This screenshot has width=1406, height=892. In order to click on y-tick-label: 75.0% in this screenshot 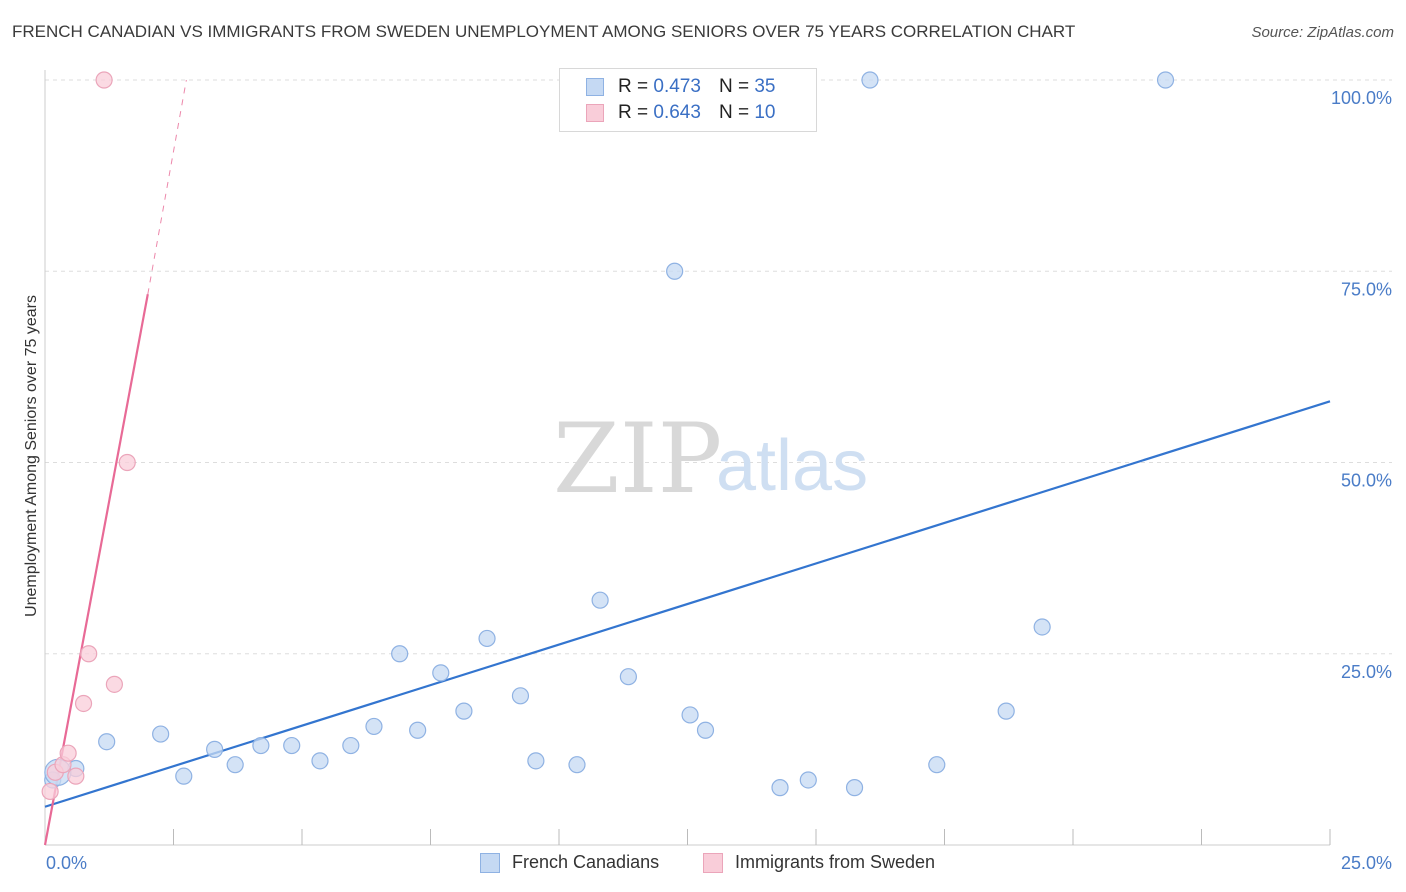, I will do `click(1366, 289)`.